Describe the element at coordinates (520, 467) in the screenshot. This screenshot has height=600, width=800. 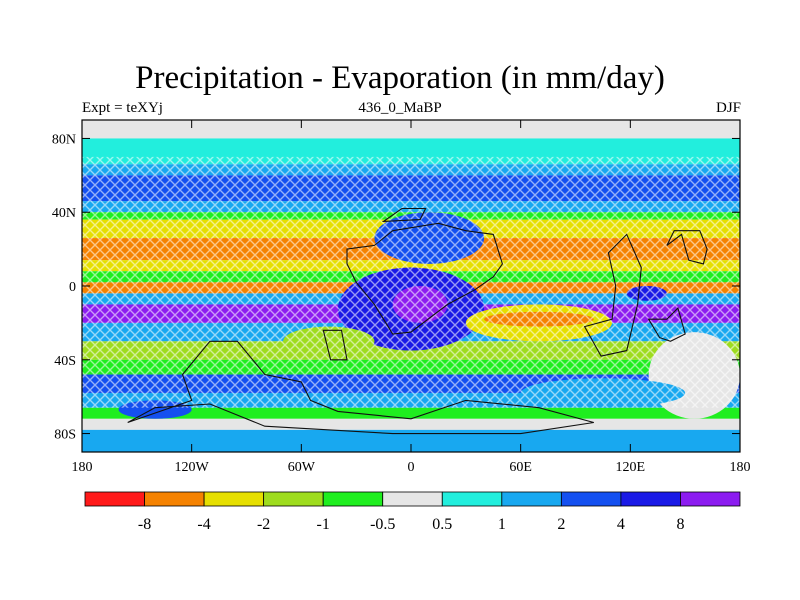
I see `lon-tick-label: 60E` at that location.